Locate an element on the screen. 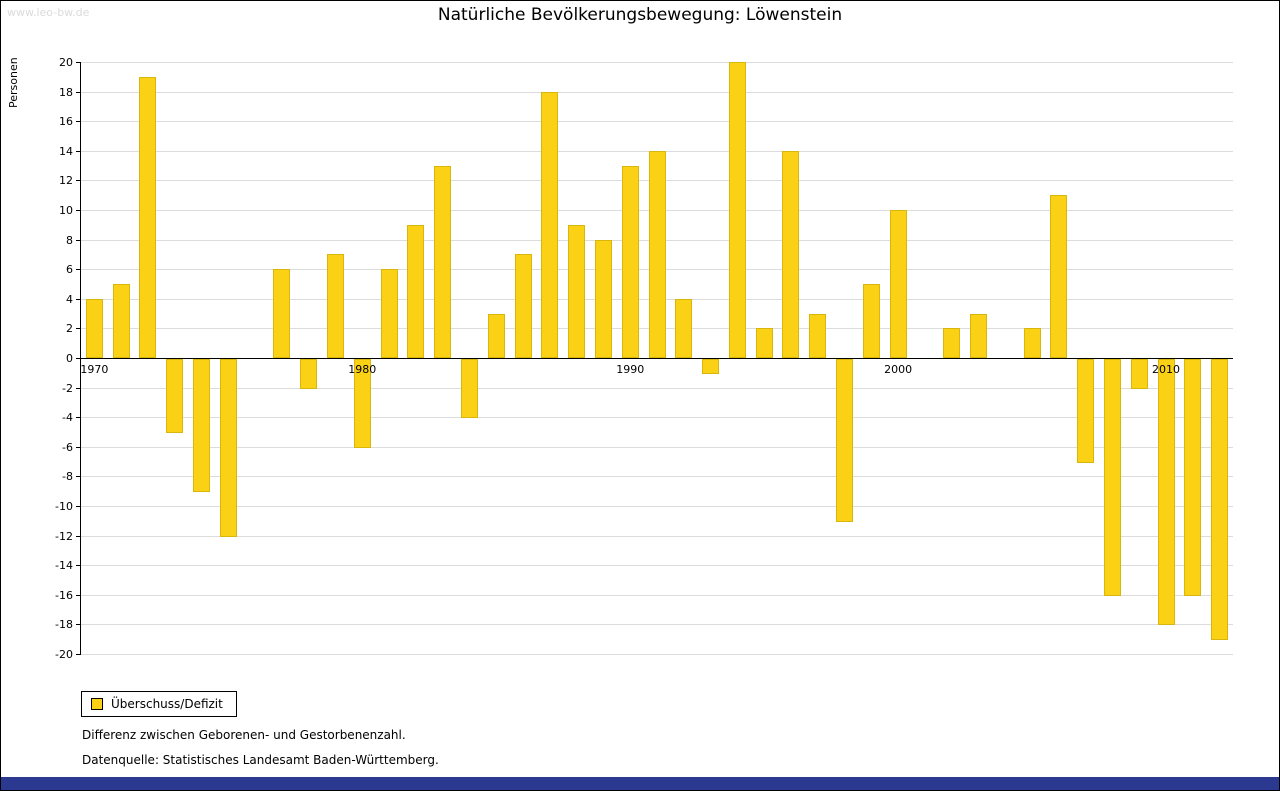  bar-2002 is located at coordinates (952, 343).